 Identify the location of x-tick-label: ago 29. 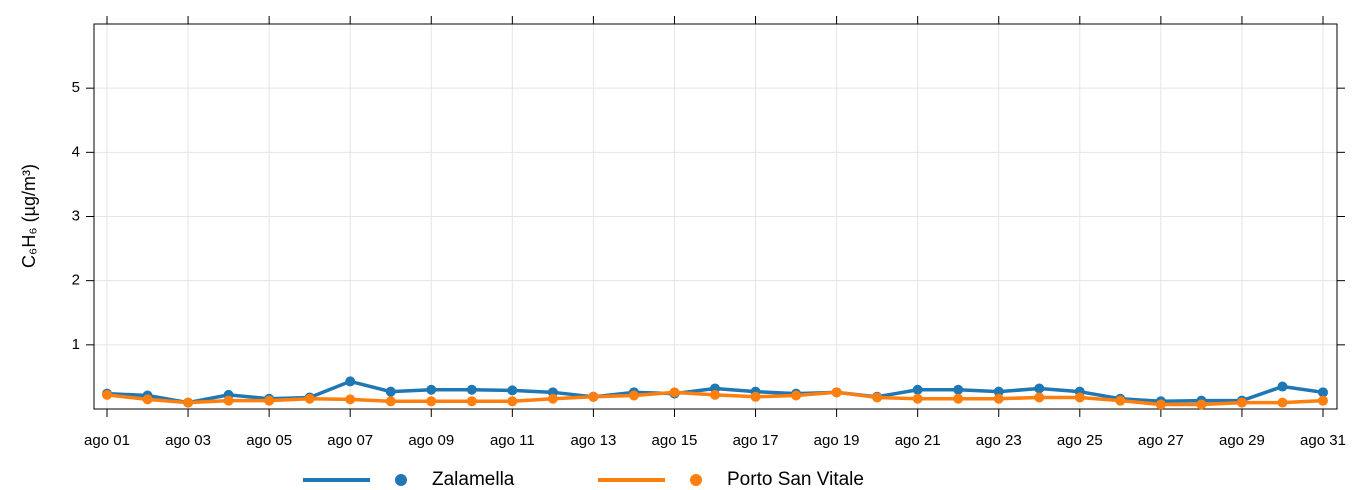
(1242, 440).